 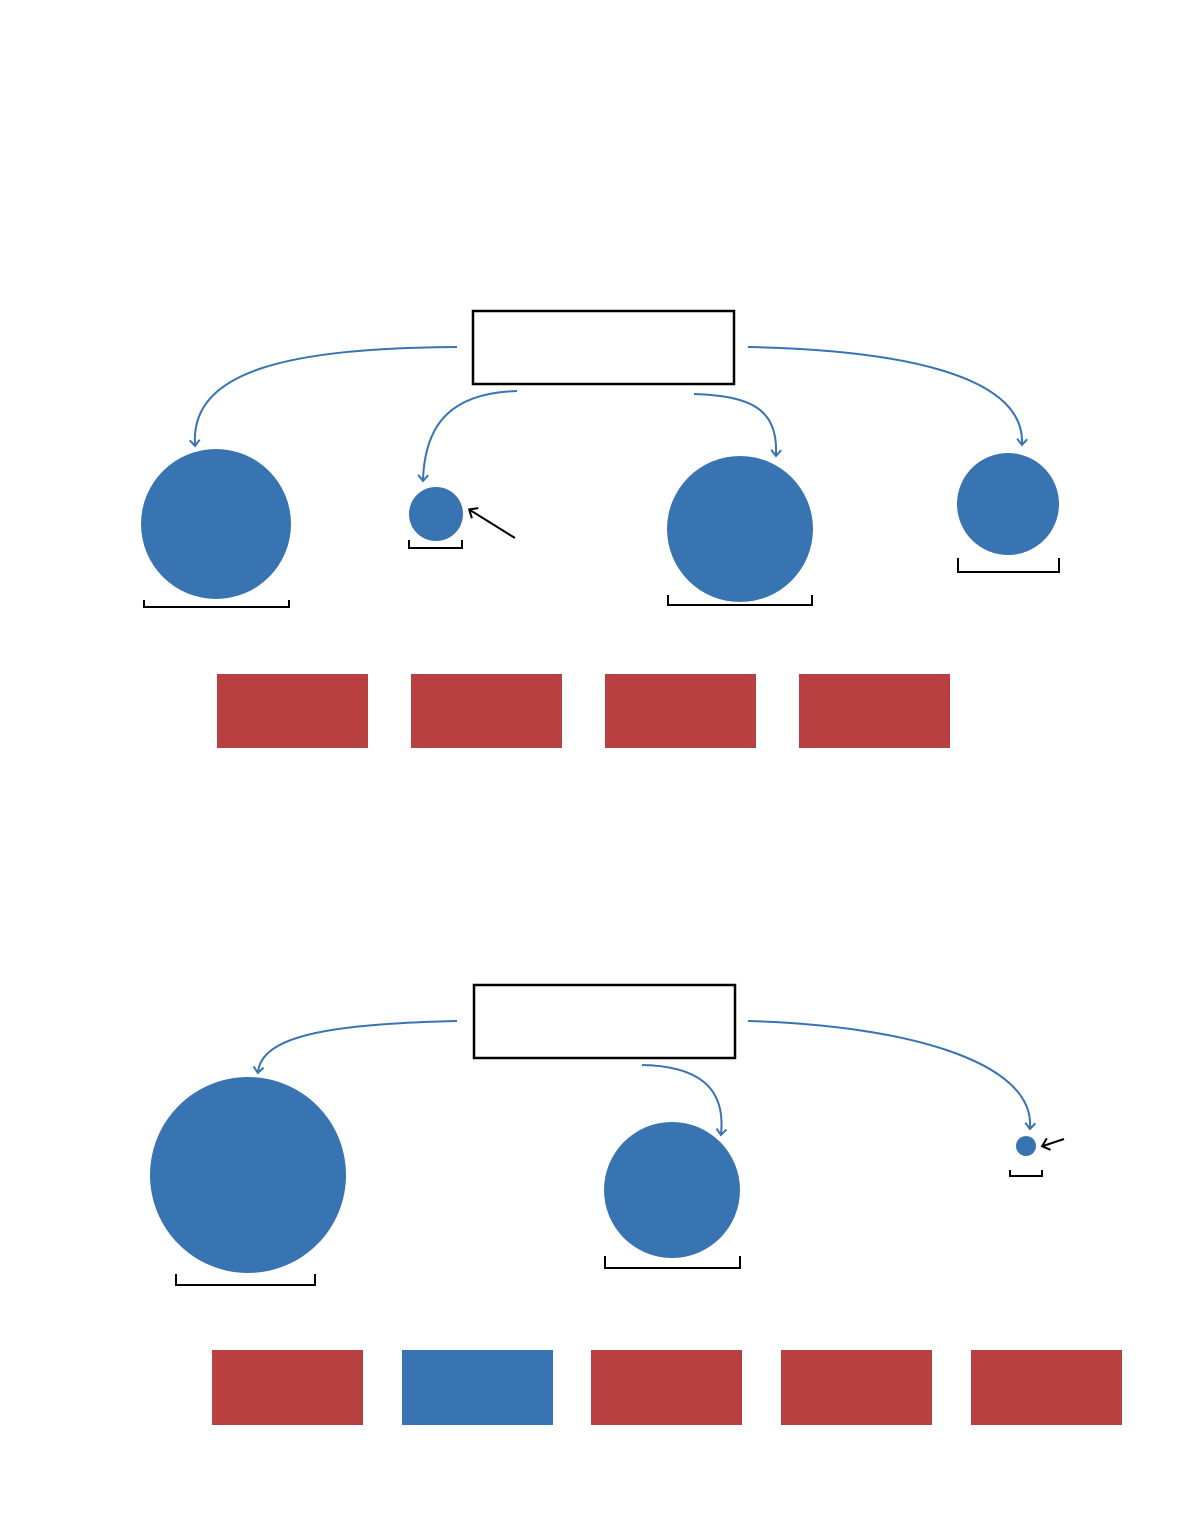 I want to click on bottom-block-row, so click(x=667, y=1387).